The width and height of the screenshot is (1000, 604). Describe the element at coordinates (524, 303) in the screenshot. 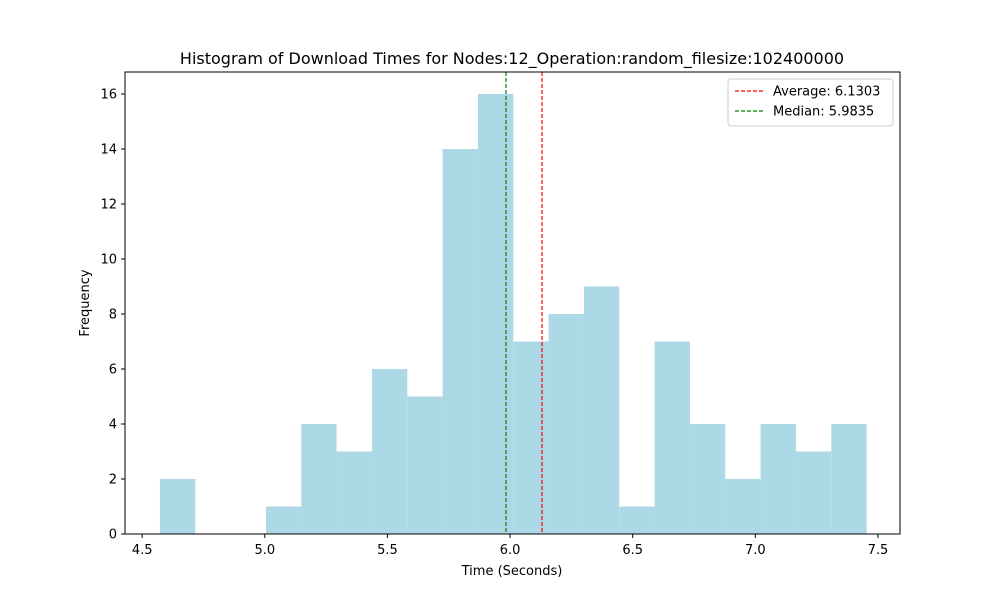

I see `reference-lines-group` at that location.